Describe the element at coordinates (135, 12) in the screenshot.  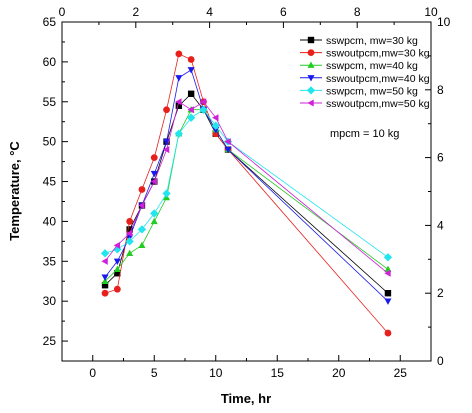
I see `top-tick-label: 2` at that location.